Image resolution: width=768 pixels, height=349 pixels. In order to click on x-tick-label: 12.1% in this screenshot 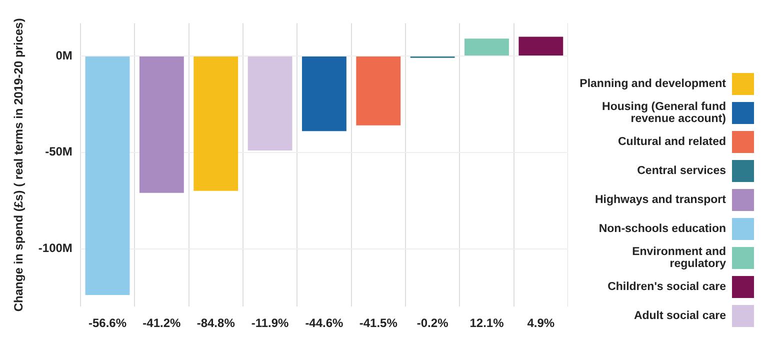, I will do `click(487, 323)`.